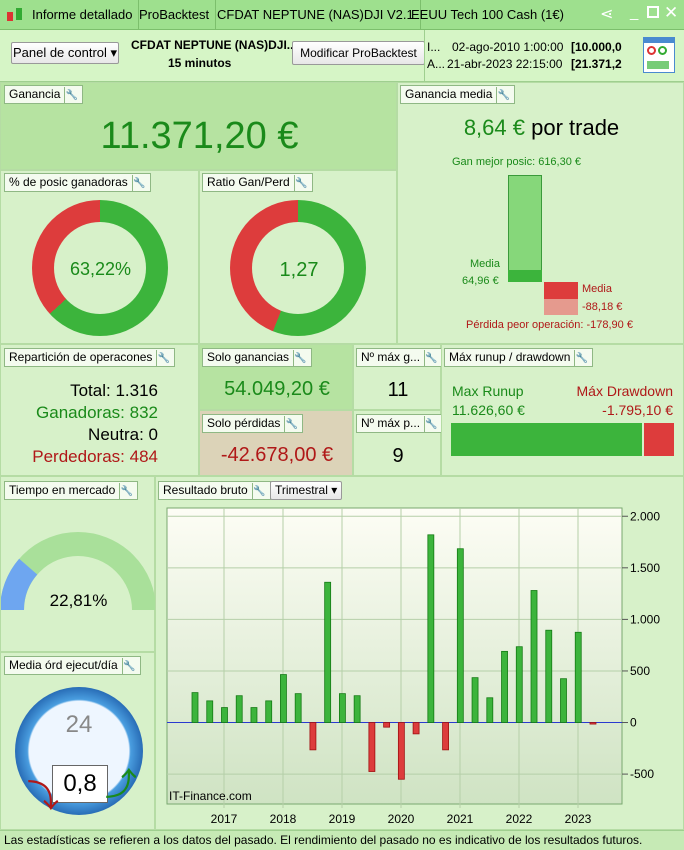 This screenshot has height=850, width=684. What do you see at coordinates (561, 290) in the screenshot?
I see `avg-loss-bar` at bounding box center [561, 290].